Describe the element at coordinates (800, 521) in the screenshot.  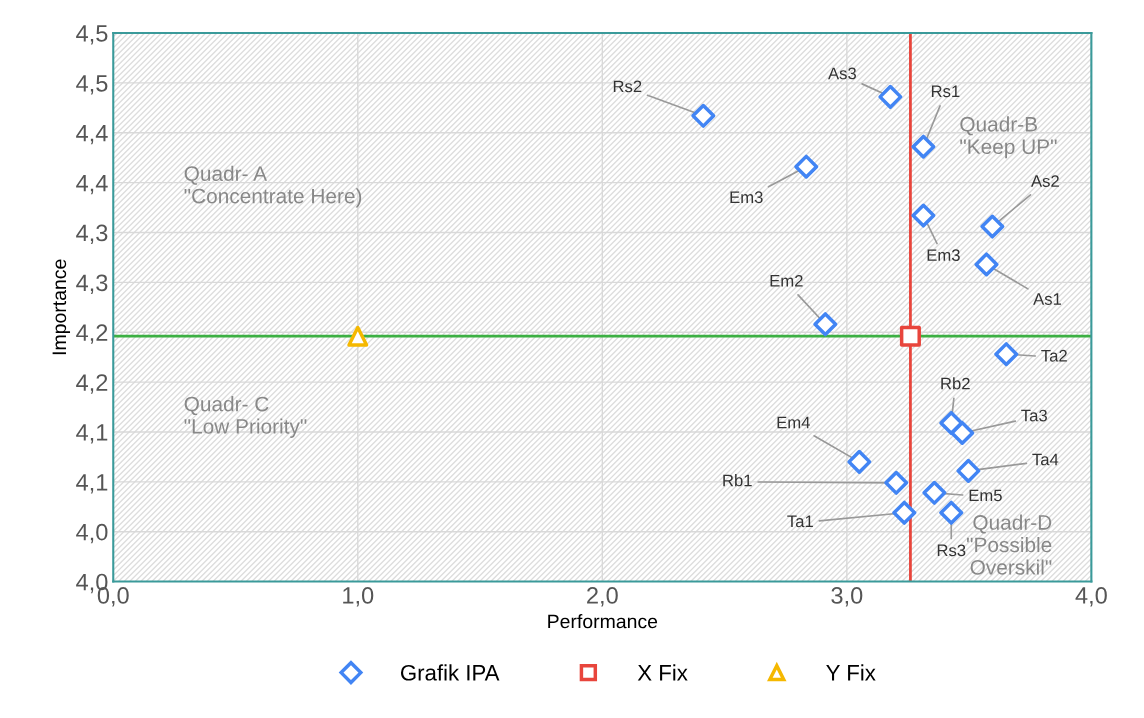
I see `annotation: Ta1` at that location.